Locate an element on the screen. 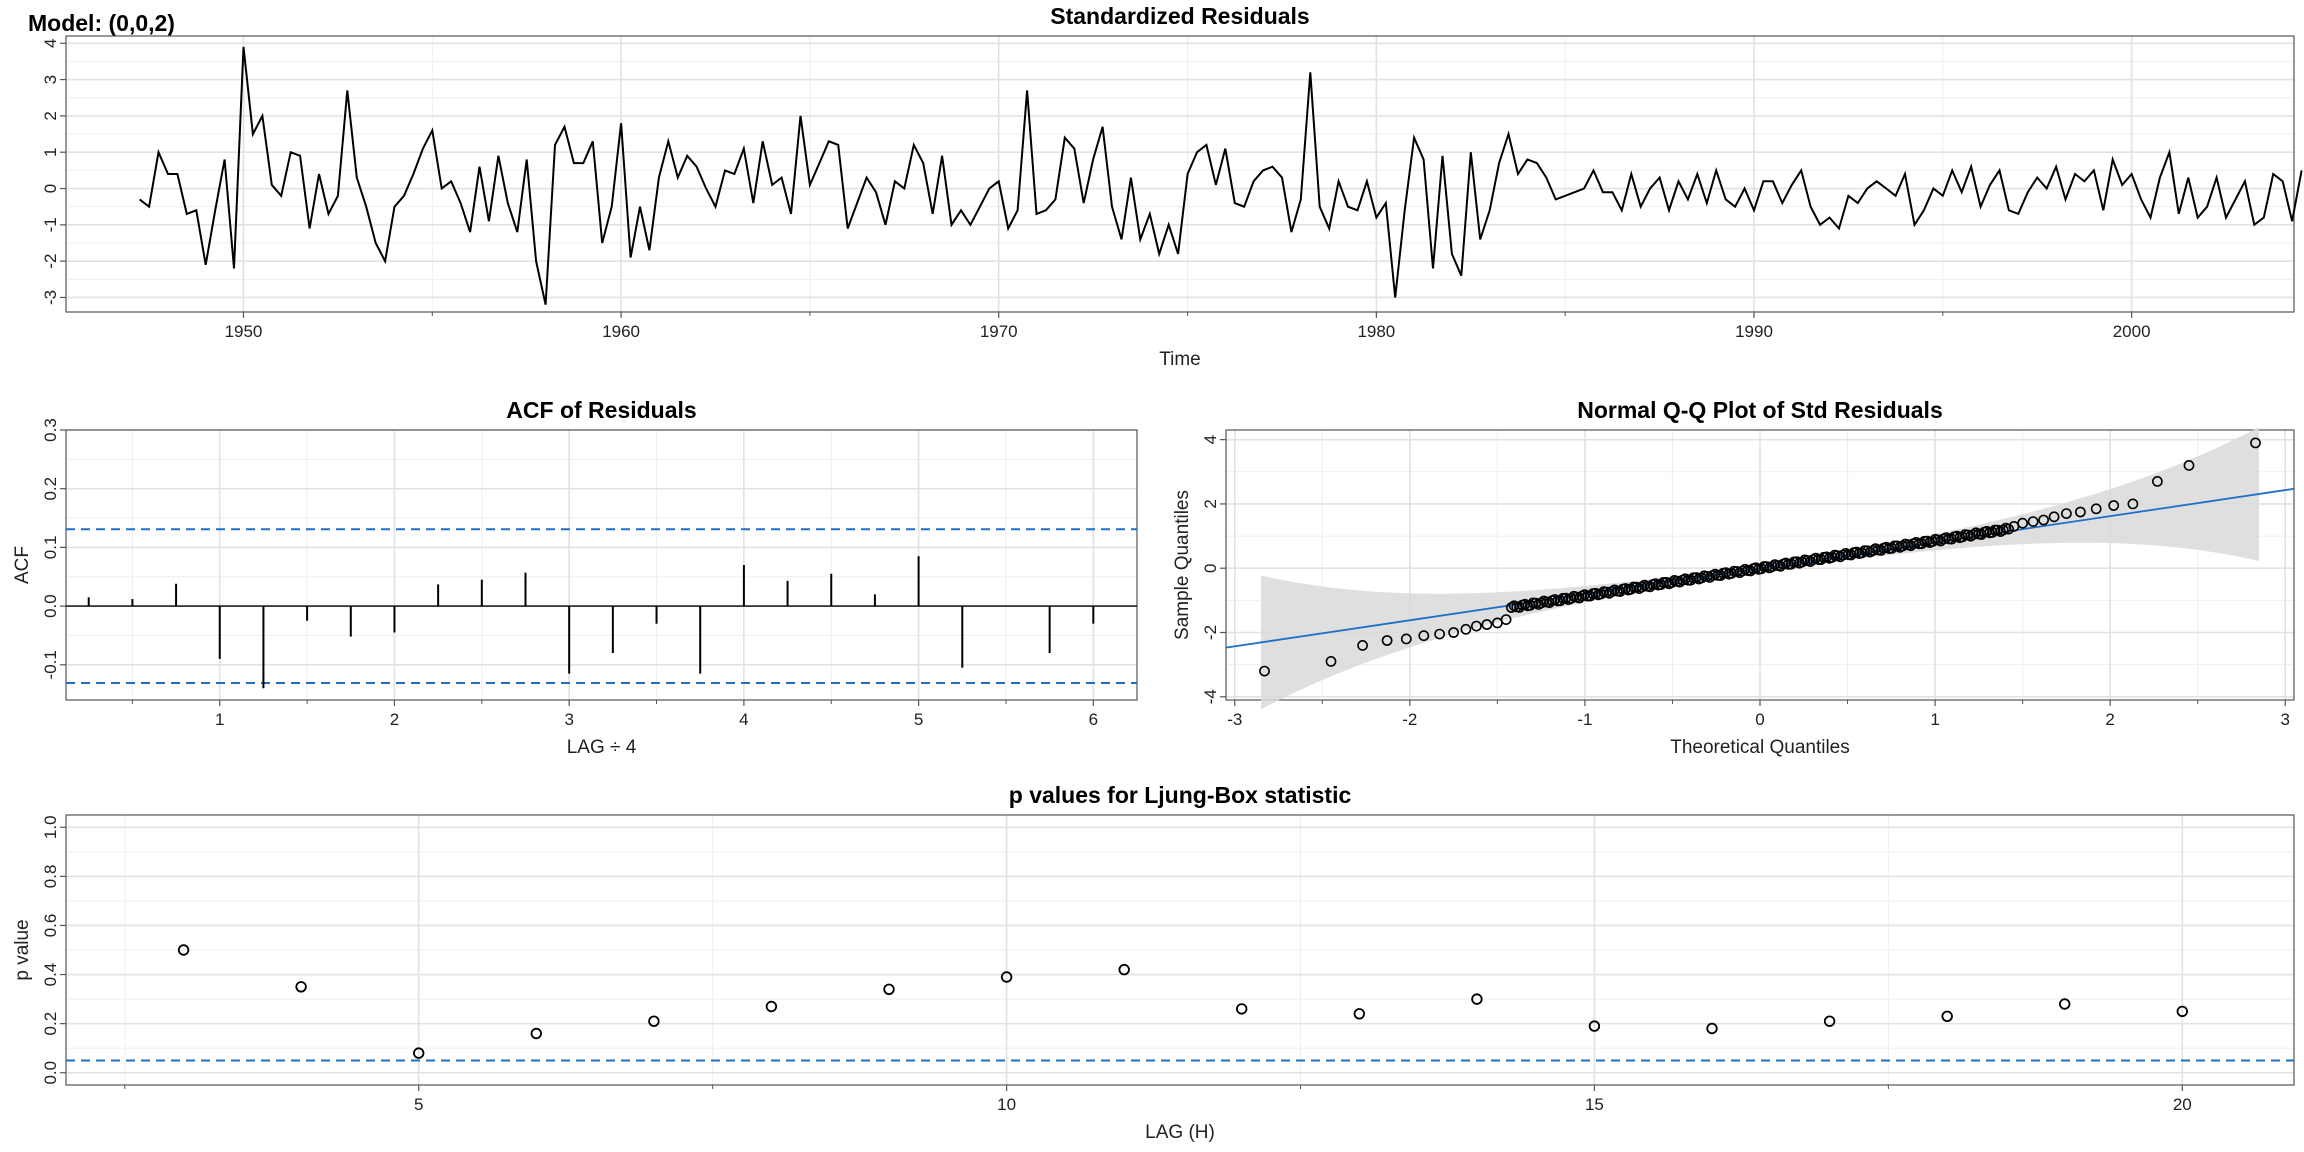 This screenshot has height=1152, width=2304. y-tick-label: 0.6 is located at coordinates (50, 926).